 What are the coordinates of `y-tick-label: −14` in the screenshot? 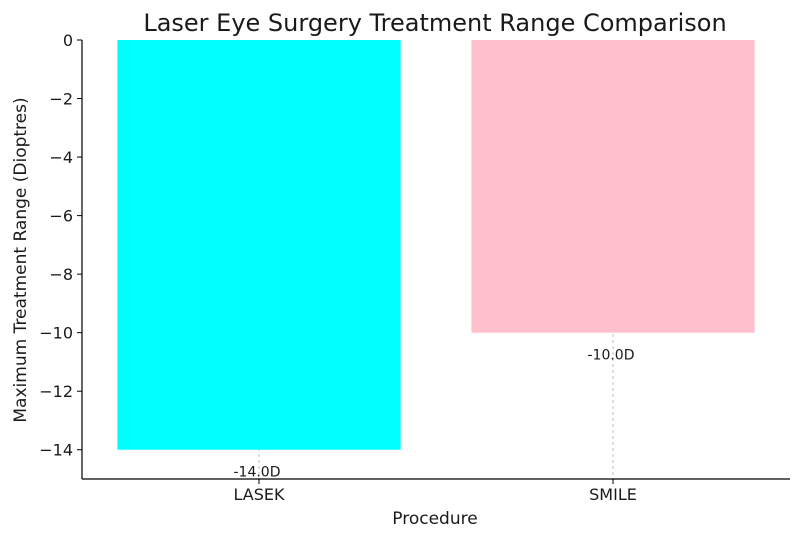 It's located at (56, 450).